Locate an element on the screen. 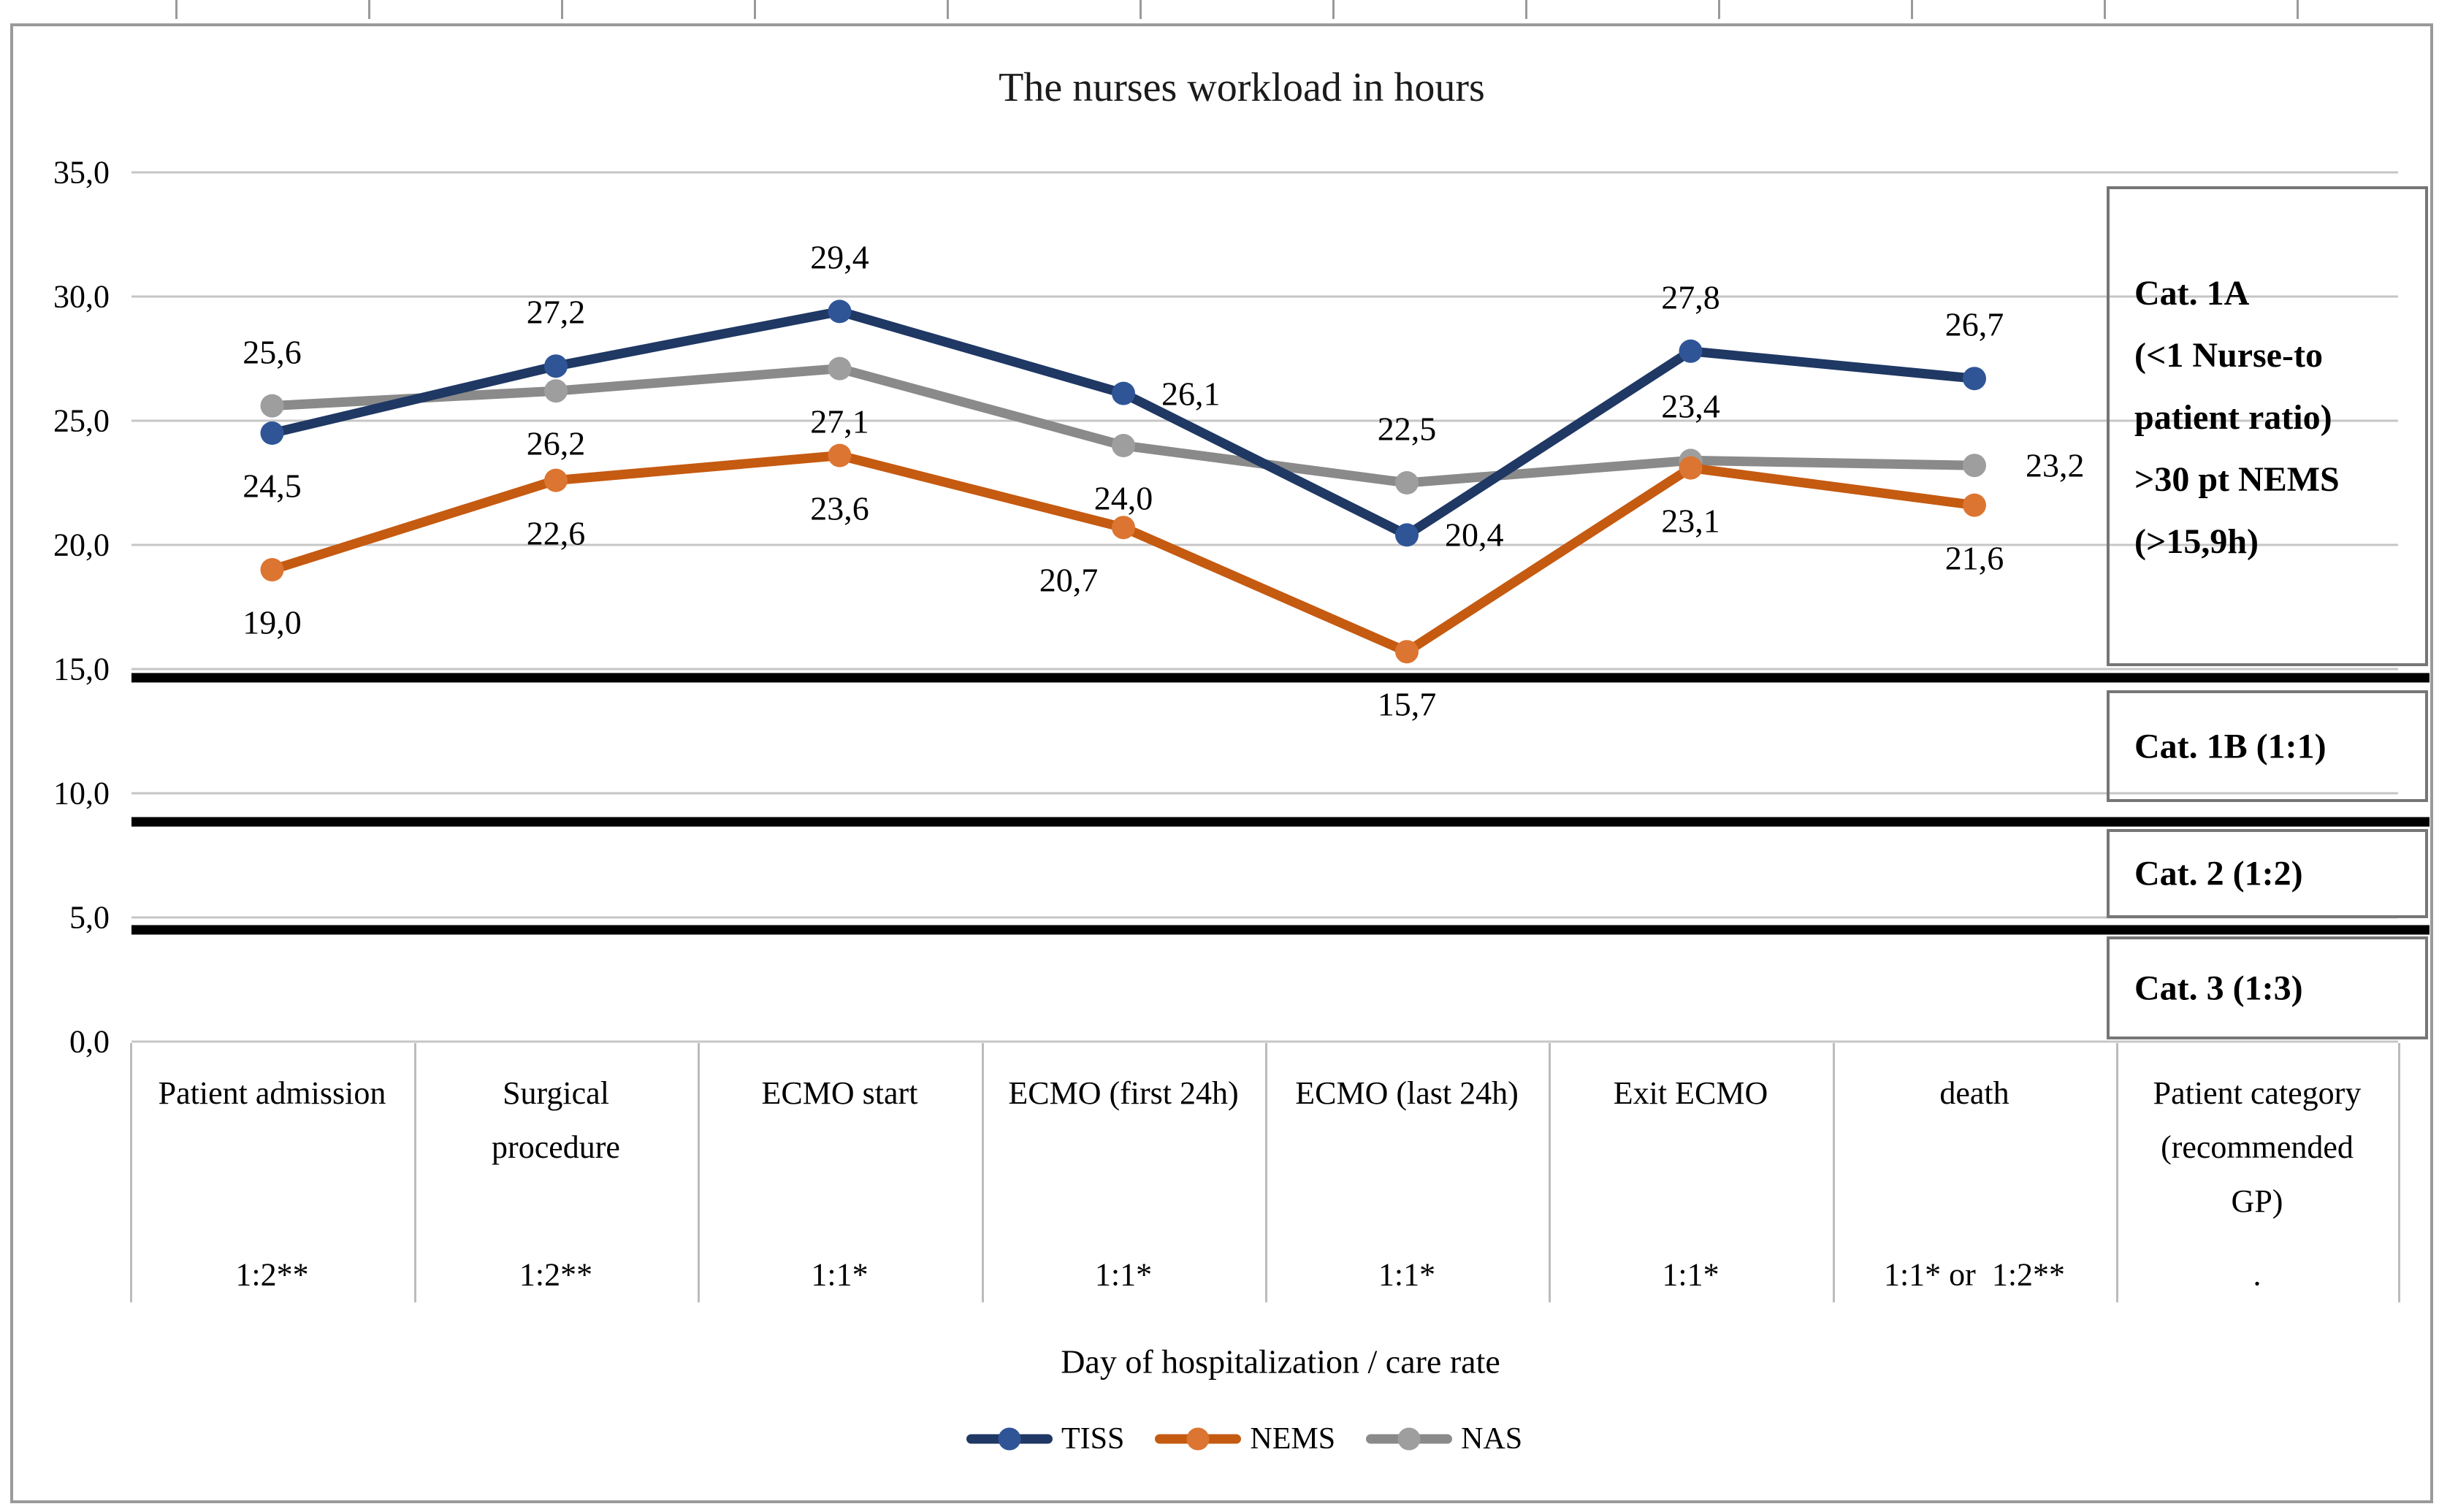 This screenshot has width=2439, height=1512. patient-category-box: Cat. 3 (1:3) is located at coordinates (2267, 987).